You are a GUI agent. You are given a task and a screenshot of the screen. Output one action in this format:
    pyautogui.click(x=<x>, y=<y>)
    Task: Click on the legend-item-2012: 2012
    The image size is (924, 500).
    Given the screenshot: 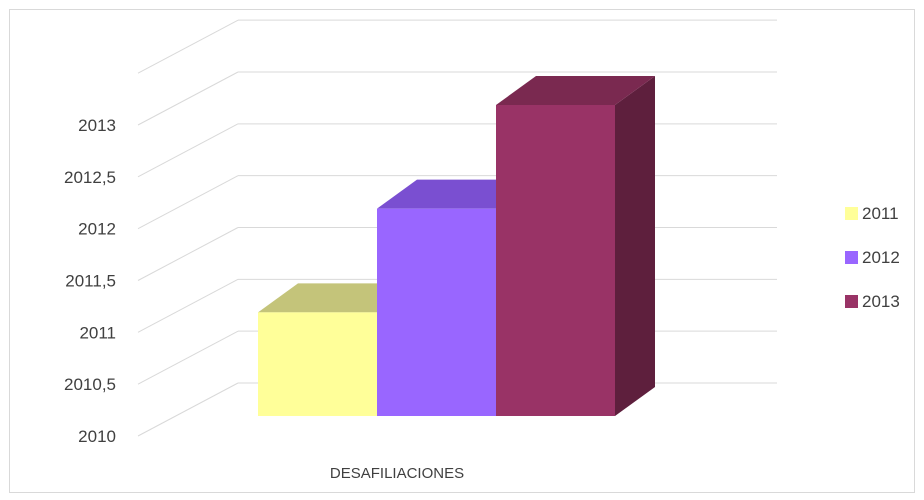 What is the action you would take?
    pyautogui.click(x=872, y=257)
    